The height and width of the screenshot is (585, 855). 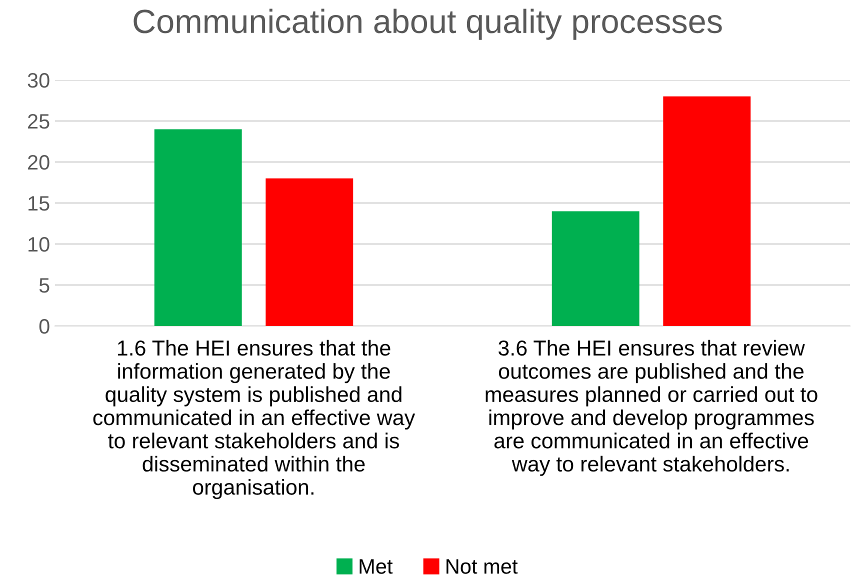 I want to click on y-tick-label: 25, so click(x=39, y=121).